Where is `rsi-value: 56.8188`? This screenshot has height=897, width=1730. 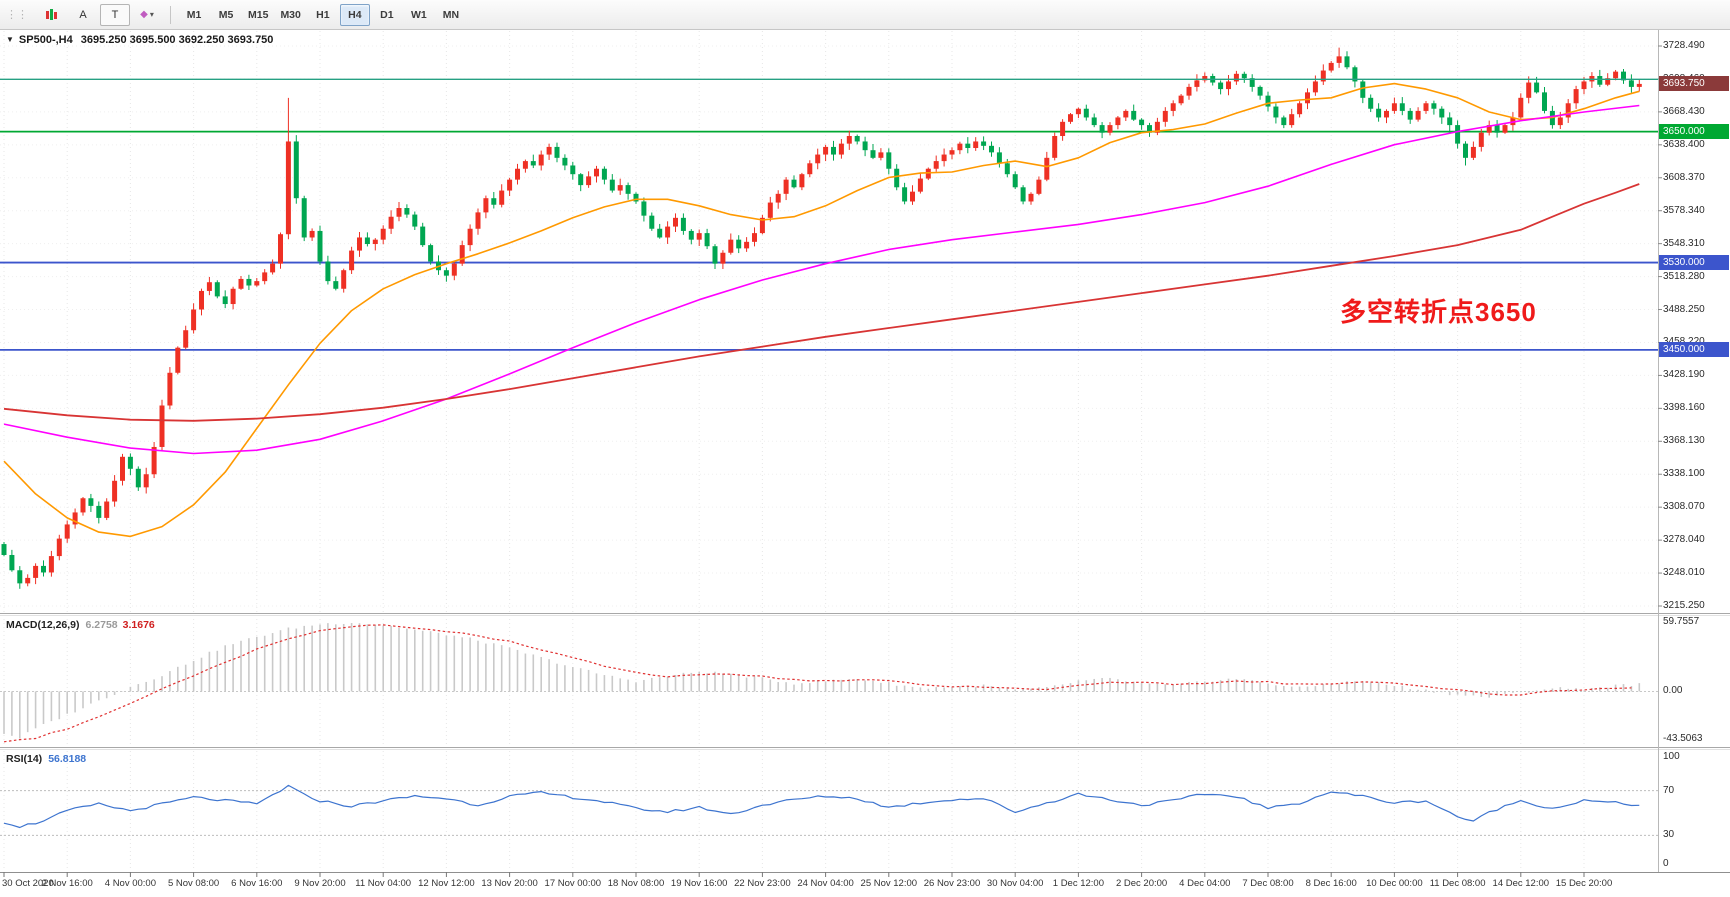 rsi-value: 56.8188 is located at coordinates (67, 759).